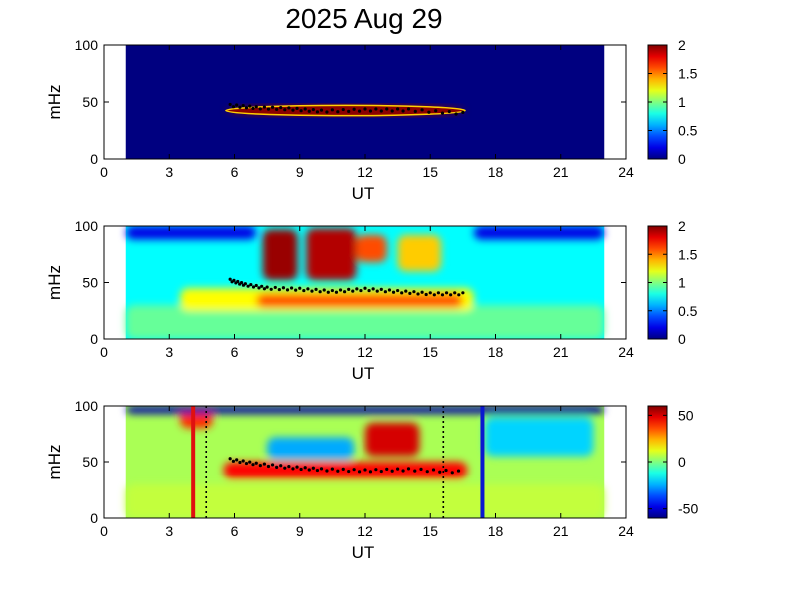 The image size is (801, 600). What do you see at coordinates (688, 509) in the screenshot?
I see `colorbar-tick-label: -50` at bounding box center [688, 509].